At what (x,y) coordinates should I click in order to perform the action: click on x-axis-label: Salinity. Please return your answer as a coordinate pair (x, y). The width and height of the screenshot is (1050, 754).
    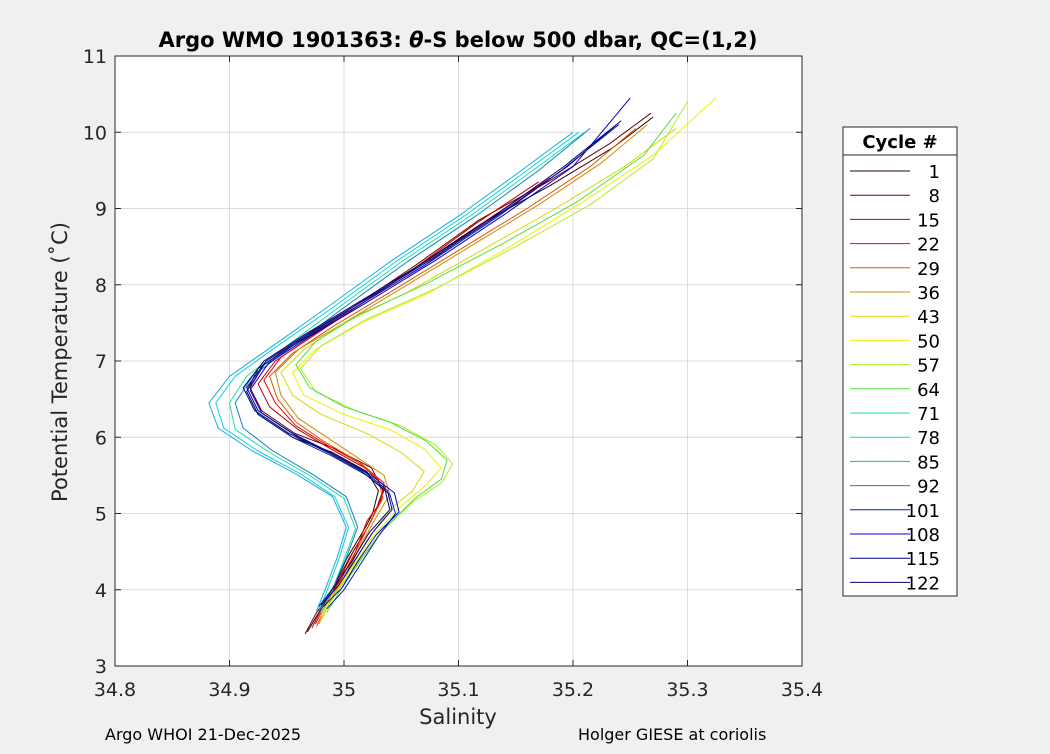
    Looking at the image, I should click on (458, 717).